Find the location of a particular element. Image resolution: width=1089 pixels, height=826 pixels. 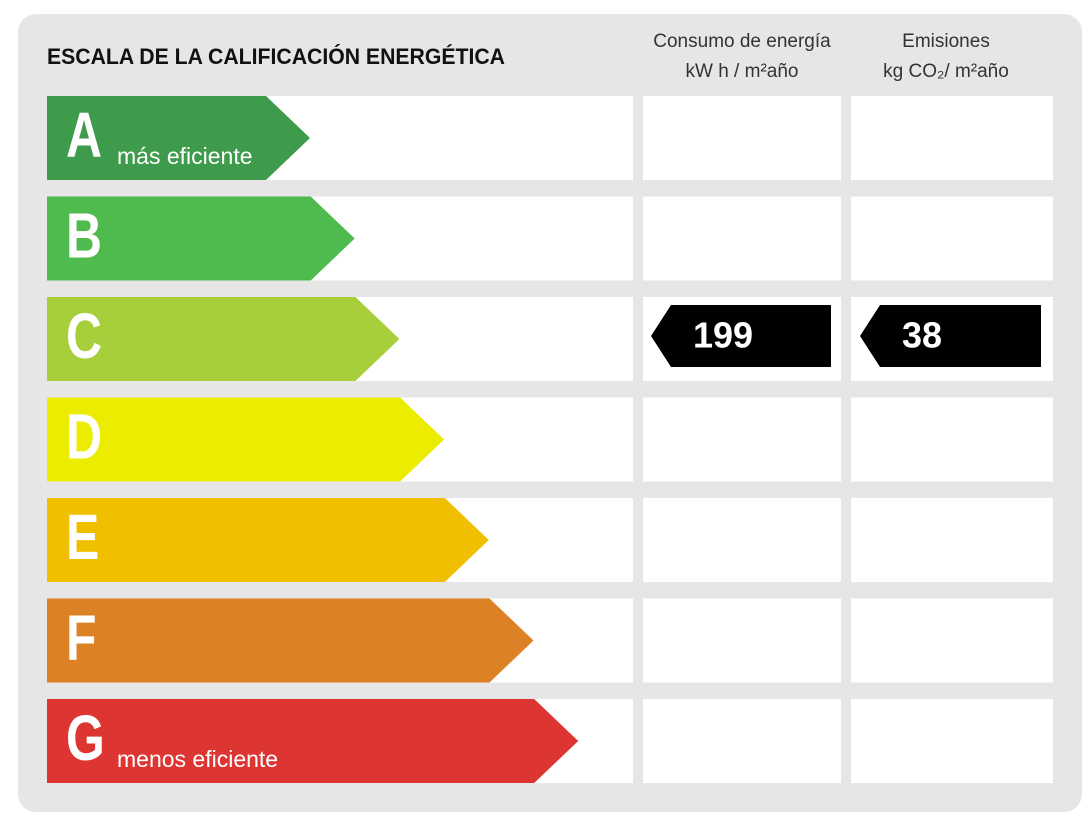

rating-letter: C is located at coordinates (84, 336).